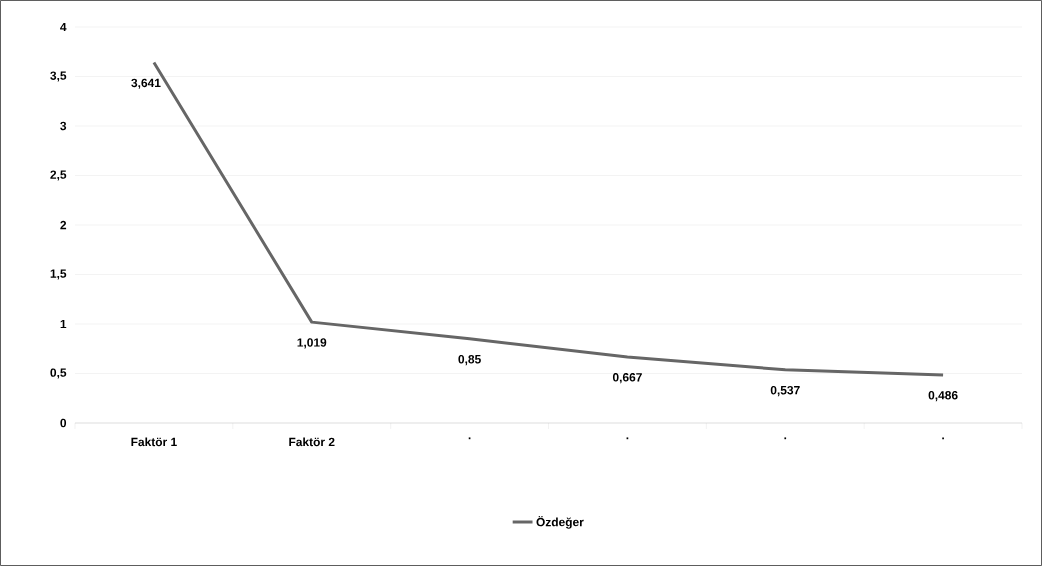 Image resolution: width=1042 pixels, height=566 pixels. I want to click on y-tick-label: 2,5, so click(58, 175).